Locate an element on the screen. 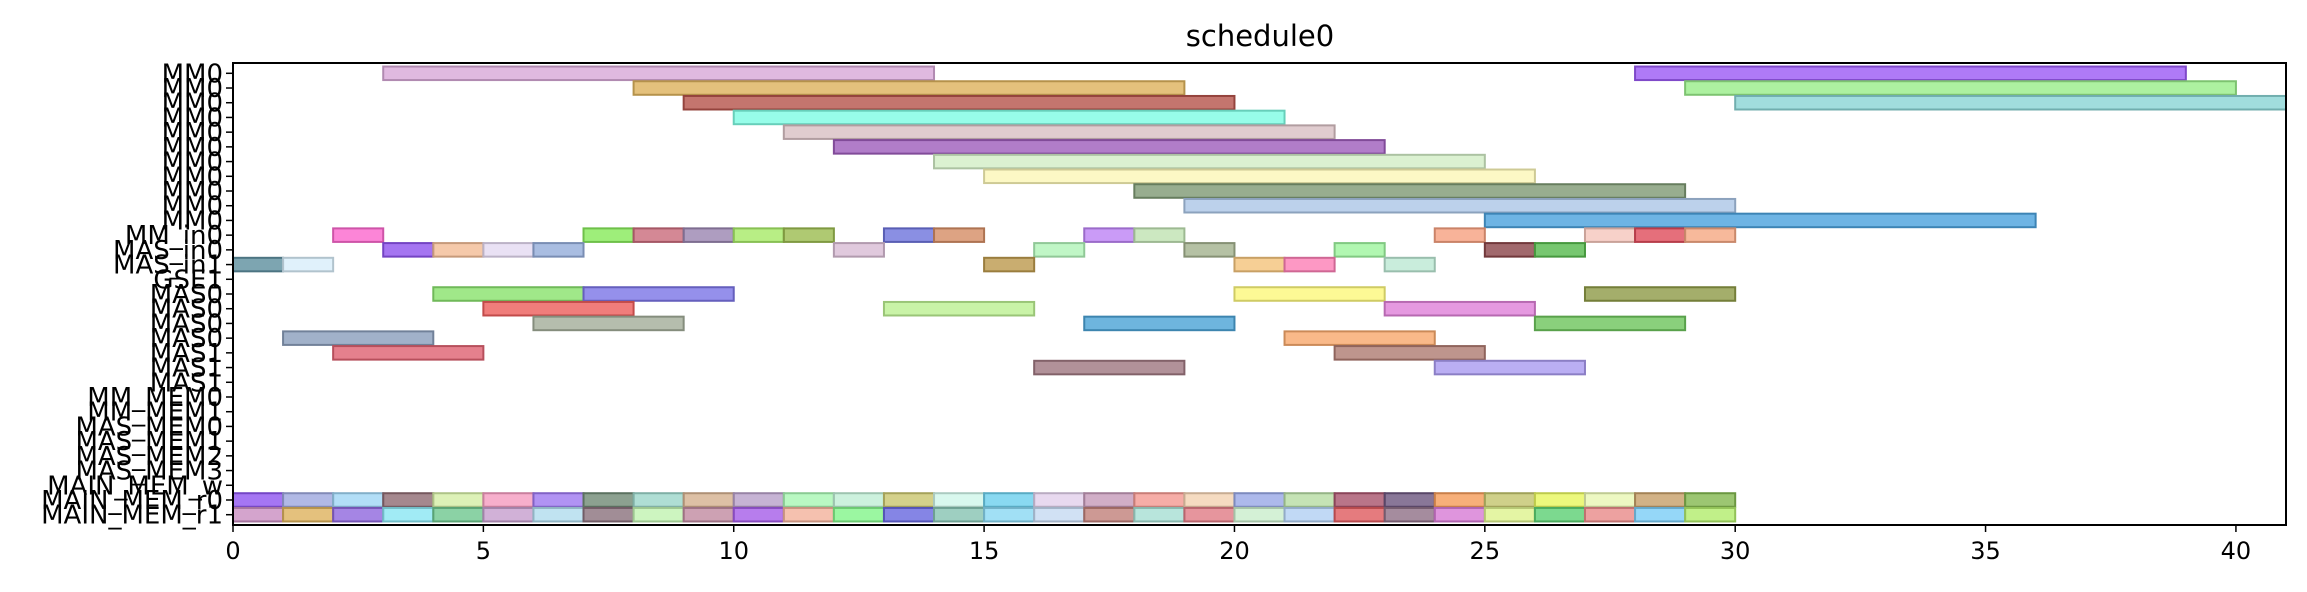 The image size is (2307, 592). x-axis: 0 5 10 15 20 25 30 35 40 is located at coordinates (1238, 545).